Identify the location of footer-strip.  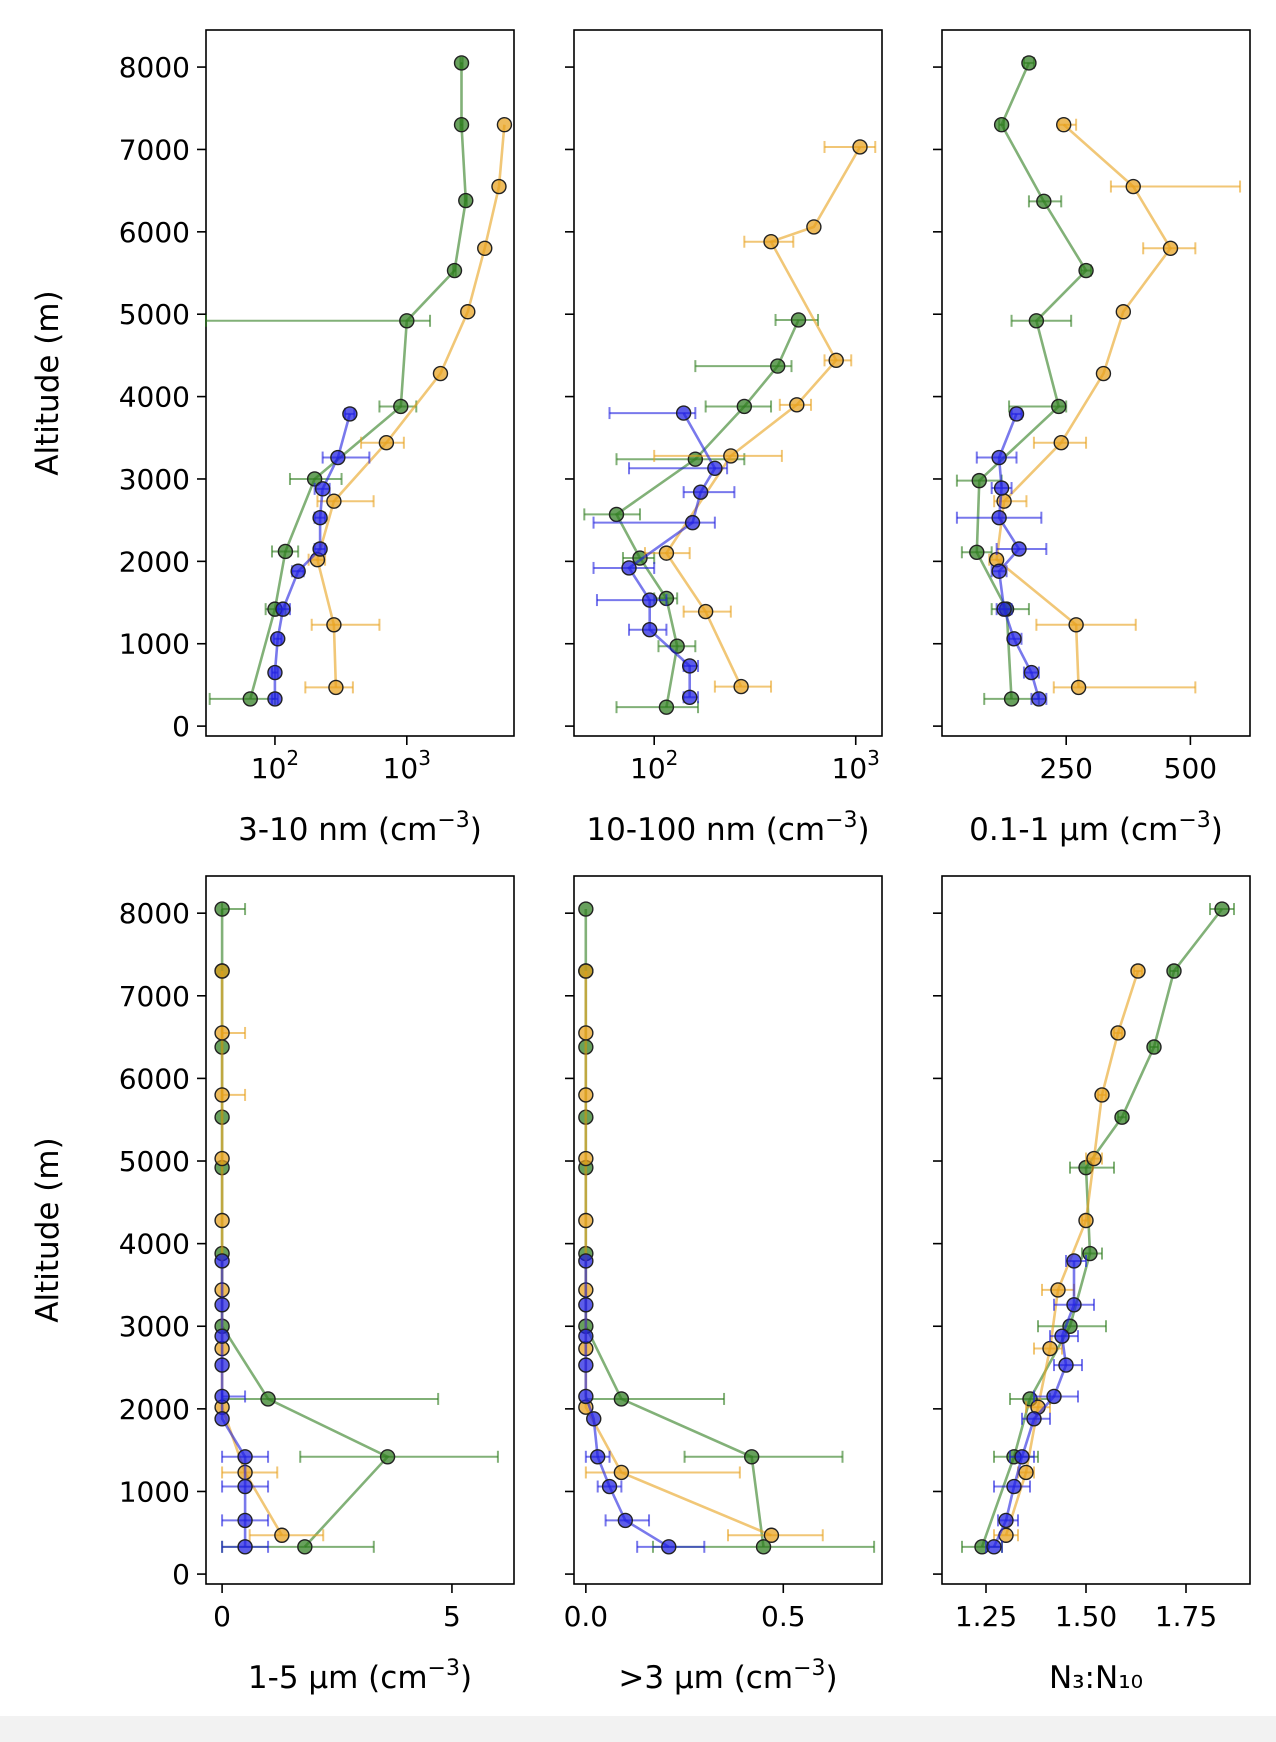
(638, 1729).